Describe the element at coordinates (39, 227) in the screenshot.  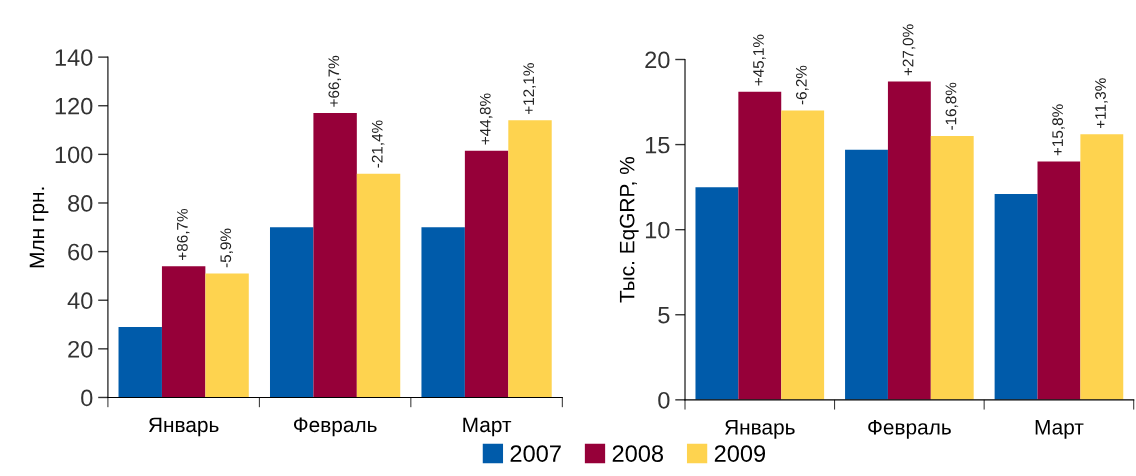
I see `y-axis-title: Млн грн.` at that location.